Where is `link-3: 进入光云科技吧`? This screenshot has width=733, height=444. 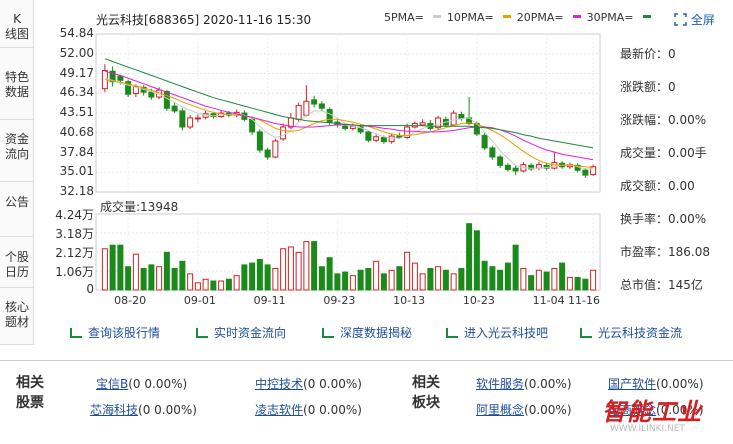
link-3: 进入光云科技吧 is located at coordinates (497, 332).